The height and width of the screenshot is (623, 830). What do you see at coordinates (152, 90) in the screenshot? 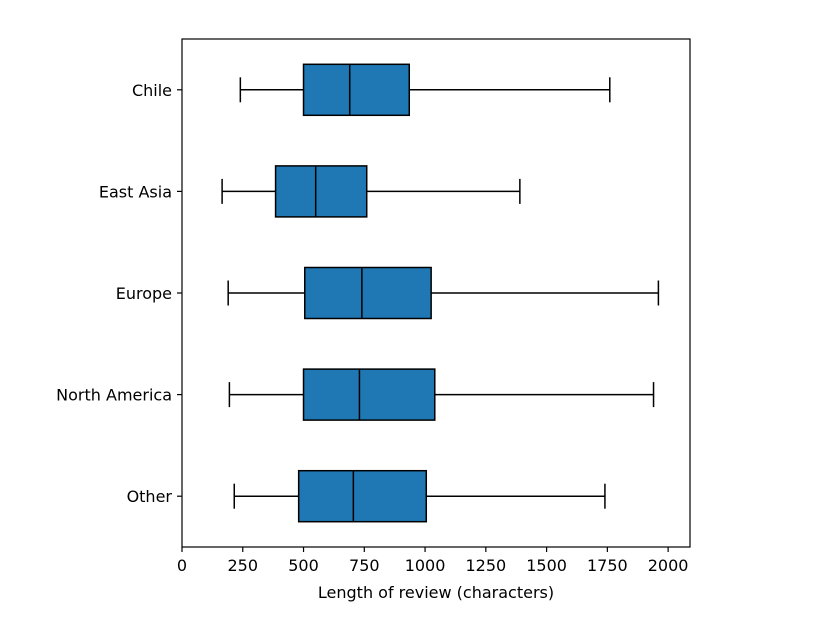
I see `y-tick-label: Chile` at bounding box center [152, 90].